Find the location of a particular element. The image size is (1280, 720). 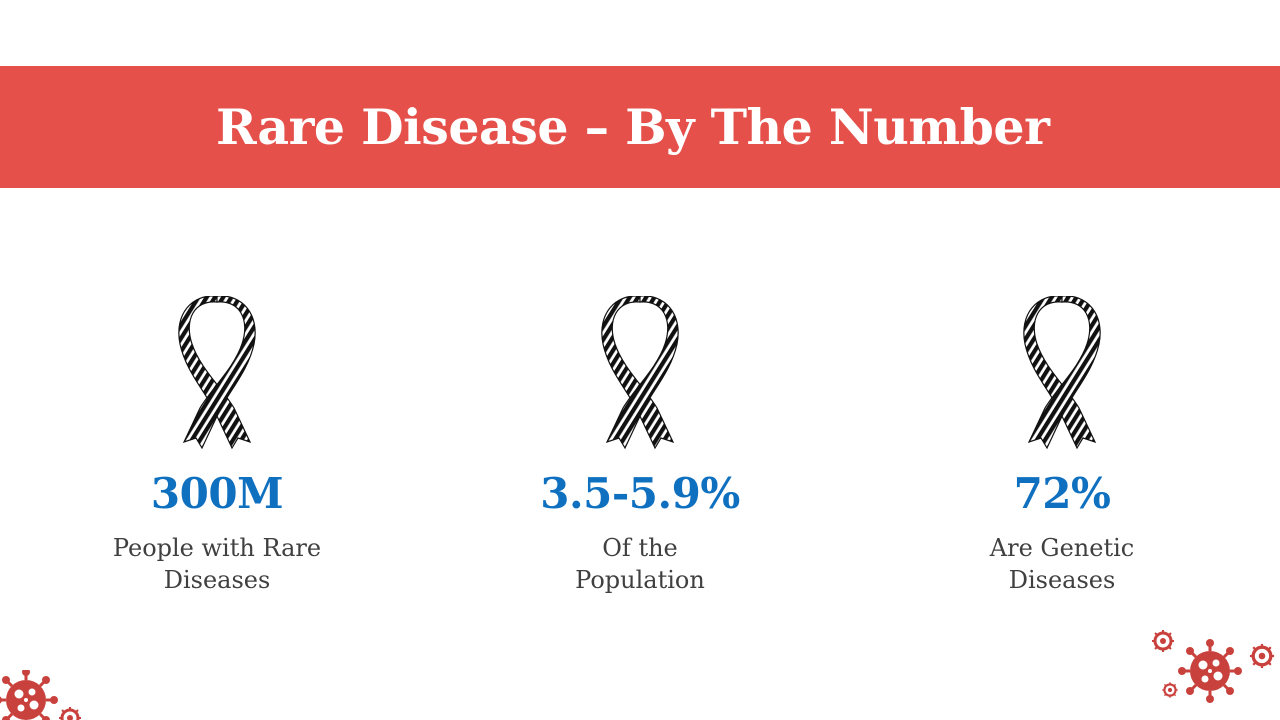

stat-label-line: Are Genetic is located at coordinates (1062, 548).